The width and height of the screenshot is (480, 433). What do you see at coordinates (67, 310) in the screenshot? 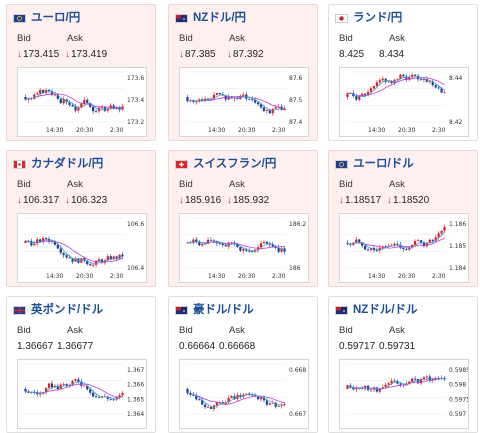
I see `currency-pair-link: 英ポンド/ドル` at bounding box center [67, 310].